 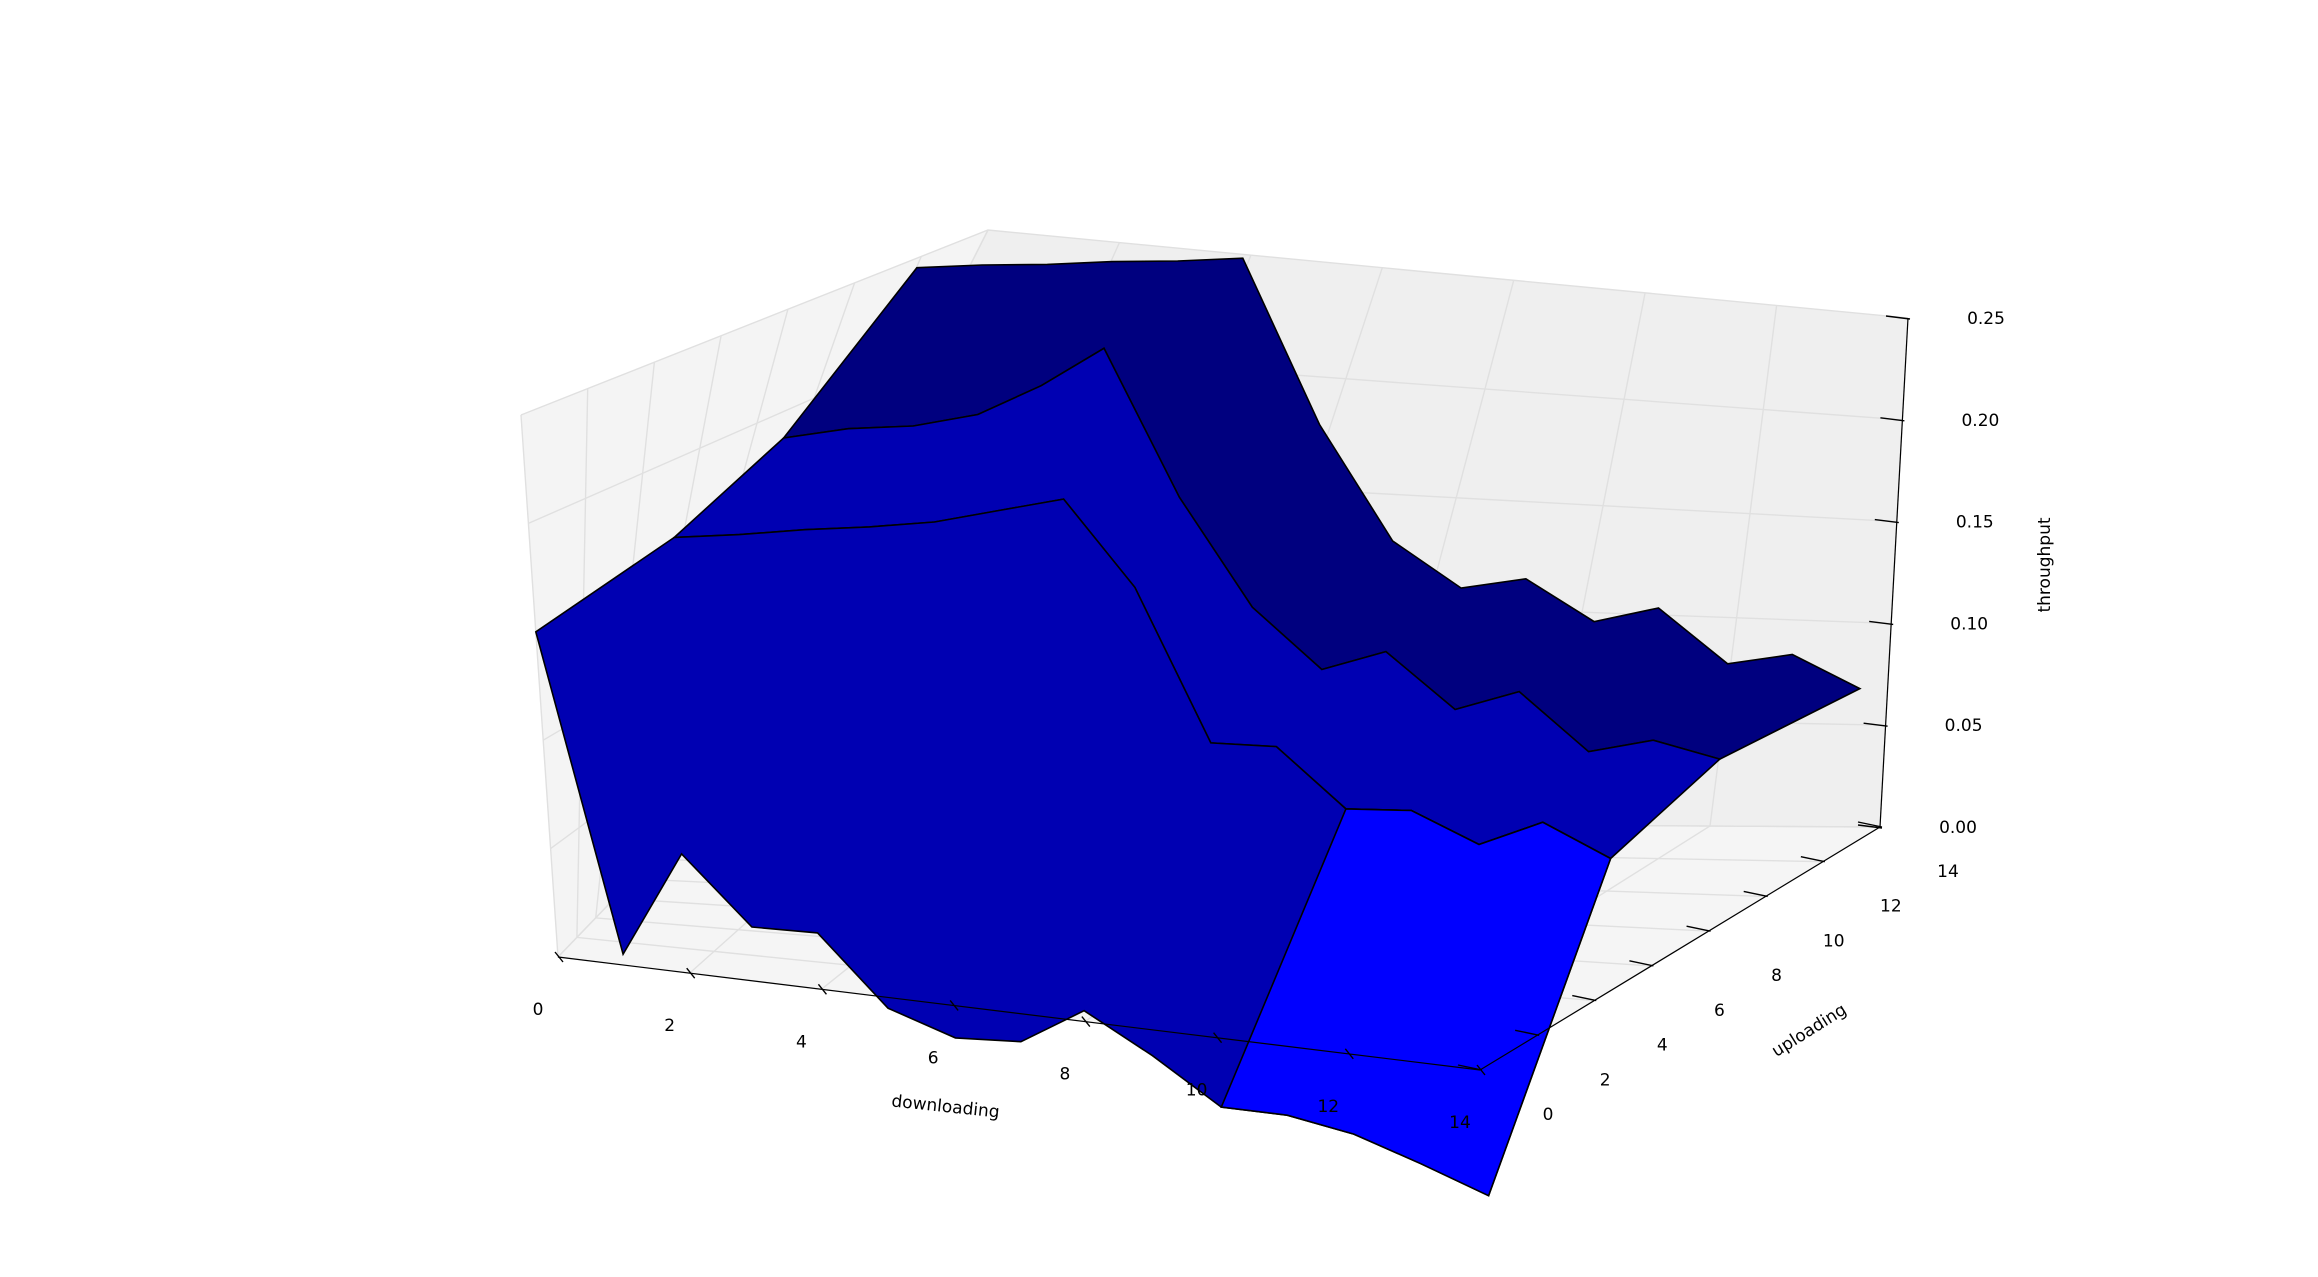 What do you see at coordinates (1958, 828) in the screenshot?
I see `z-tick-label: 0.00` at bounding box center [1958, 828].